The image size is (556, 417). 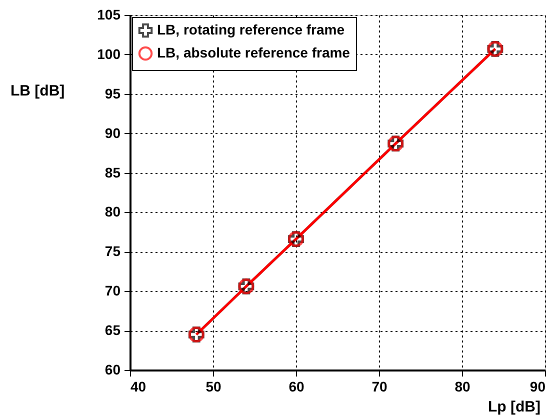 I want to click on y-tick-label: 105, so click(x=109, y=14).